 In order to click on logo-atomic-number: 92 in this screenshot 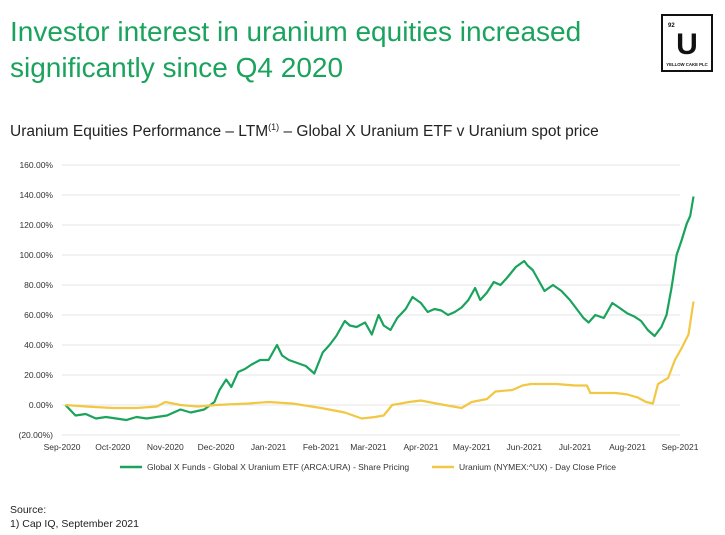, I will do `click(671, 26)`.